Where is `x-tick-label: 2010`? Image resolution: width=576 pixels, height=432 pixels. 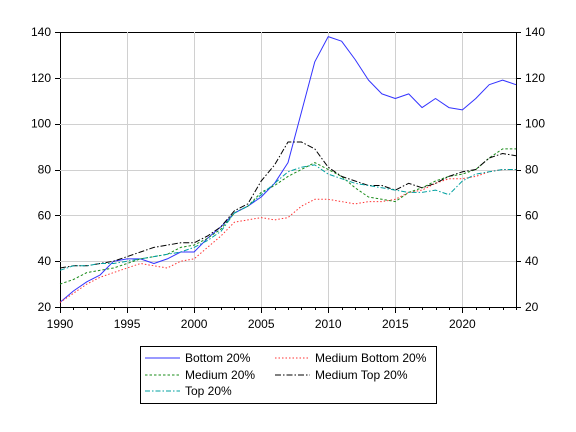
x-tick-label: 2010 is located at coordinates (328, 324).